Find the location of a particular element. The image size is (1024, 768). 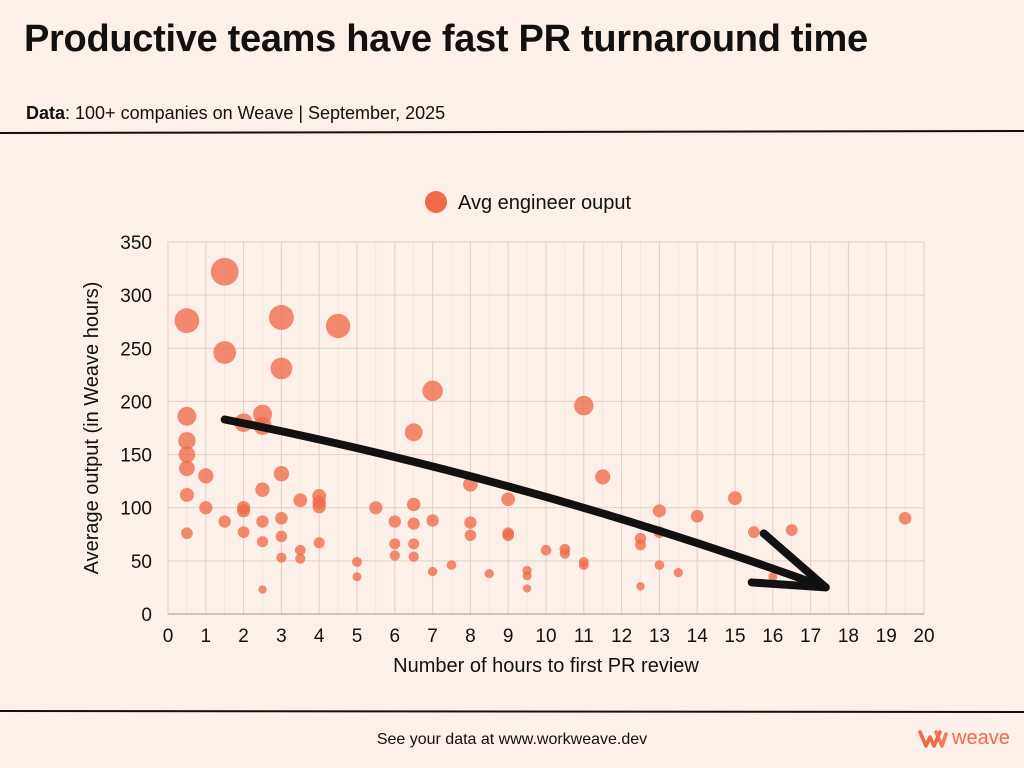

x-tick-label: 9 is located at coordinates (508, 636).